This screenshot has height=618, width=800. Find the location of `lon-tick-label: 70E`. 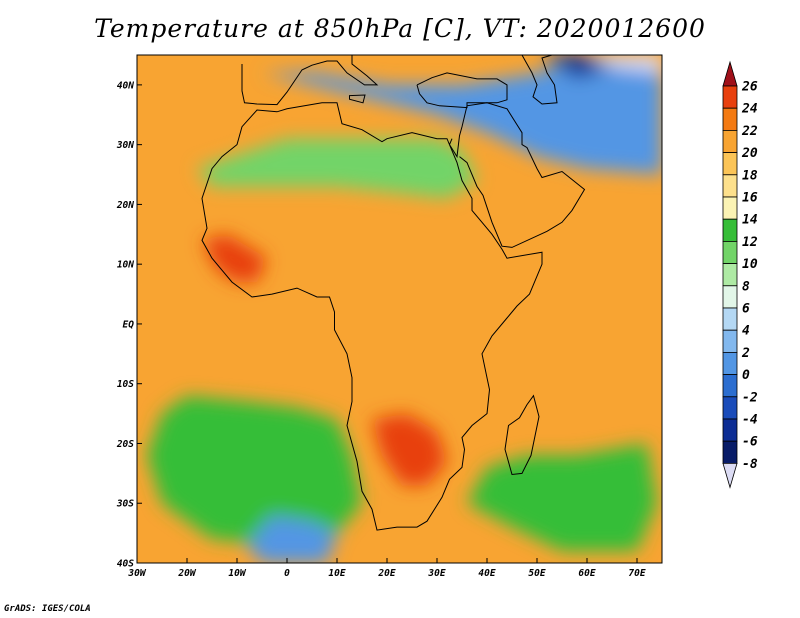

lon-tick-label: 70E is located at coordinates (636, 573).